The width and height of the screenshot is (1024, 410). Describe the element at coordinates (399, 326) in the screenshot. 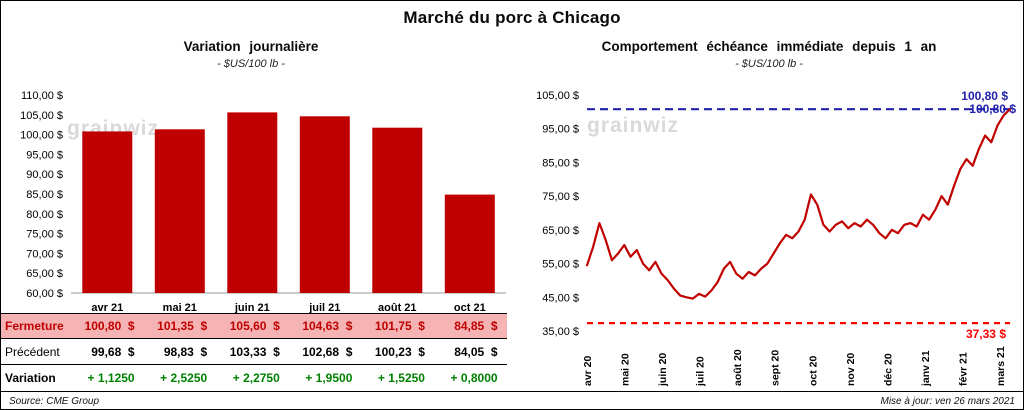

I see `table-cell: 101,75 $` at that location.